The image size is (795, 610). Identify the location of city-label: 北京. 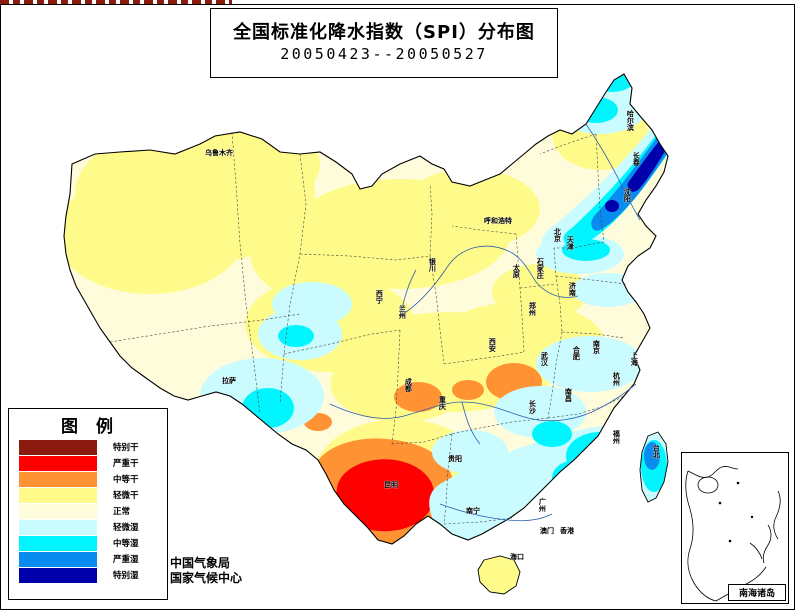
(557, 235).